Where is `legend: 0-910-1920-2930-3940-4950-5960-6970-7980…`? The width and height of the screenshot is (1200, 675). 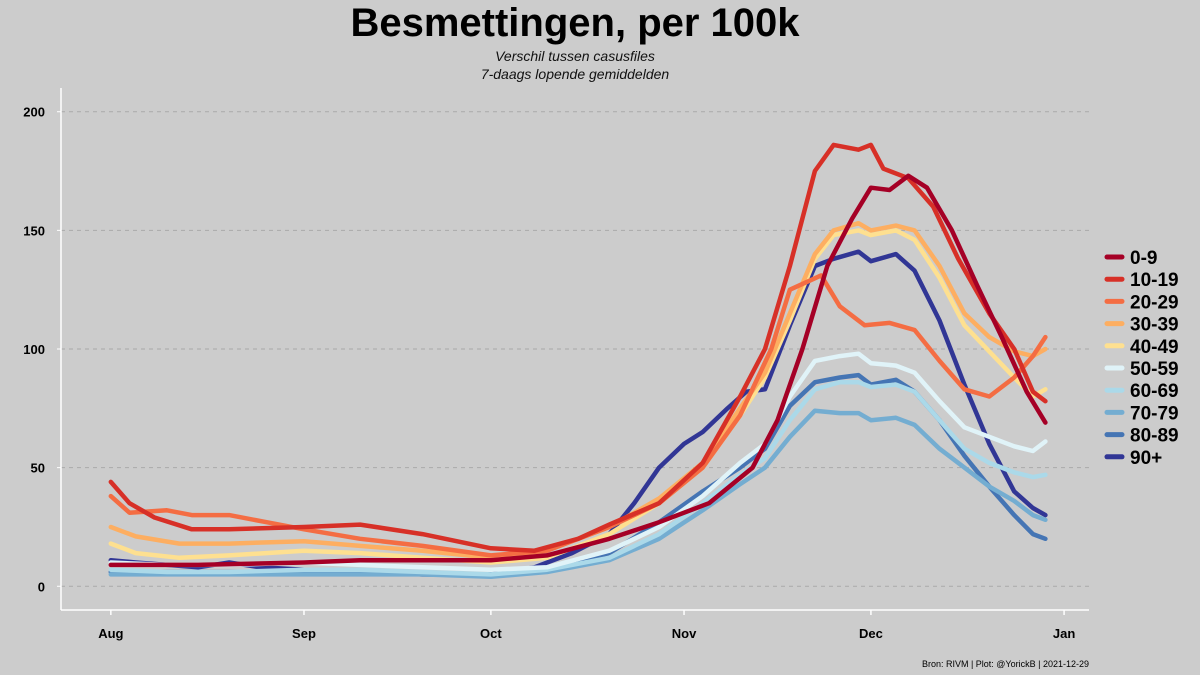 legend: 0-910-1920-2930-3940-4950-5960-6970-7980… is located at coordinates (1141, 358).